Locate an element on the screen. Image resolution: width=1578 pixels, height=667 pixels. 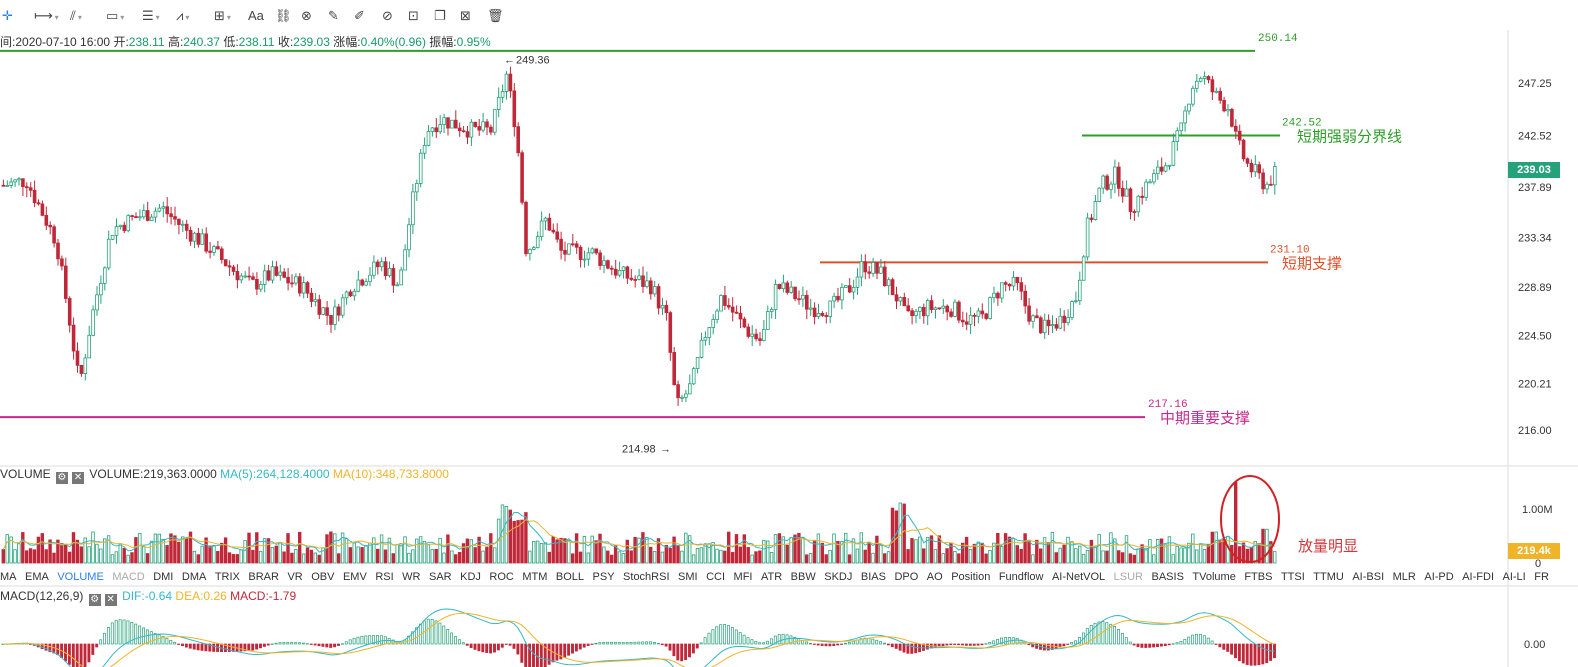
indicator-tab: VR is located at coordinates (295, 577).